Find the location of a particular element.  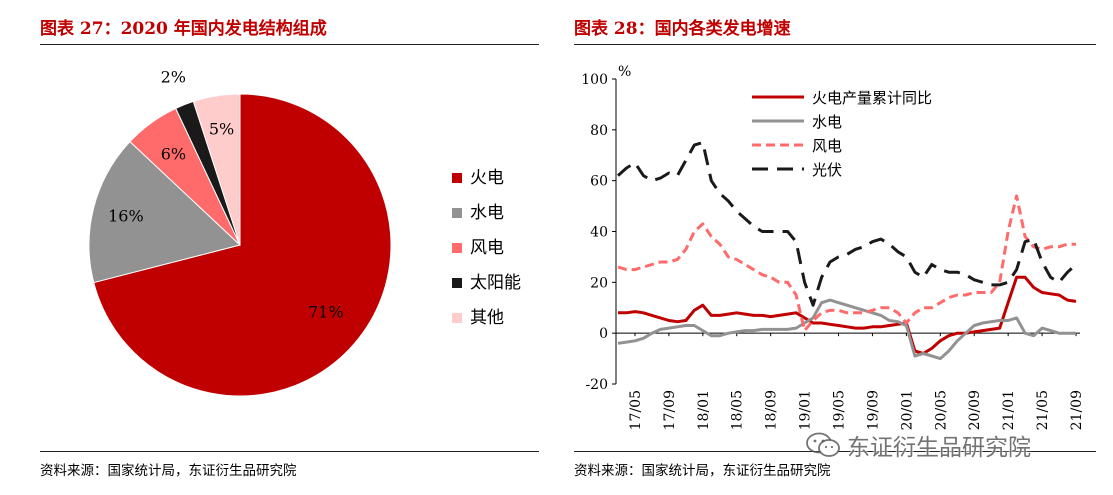

pie-legend-label-0: 火电 is located at coordinates (487, 178).